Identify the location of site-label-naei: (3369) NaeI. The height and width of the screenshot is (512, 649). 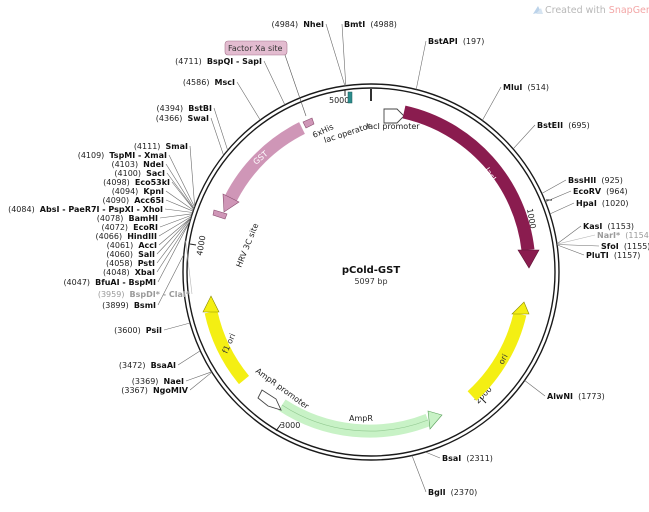
(158, 381).